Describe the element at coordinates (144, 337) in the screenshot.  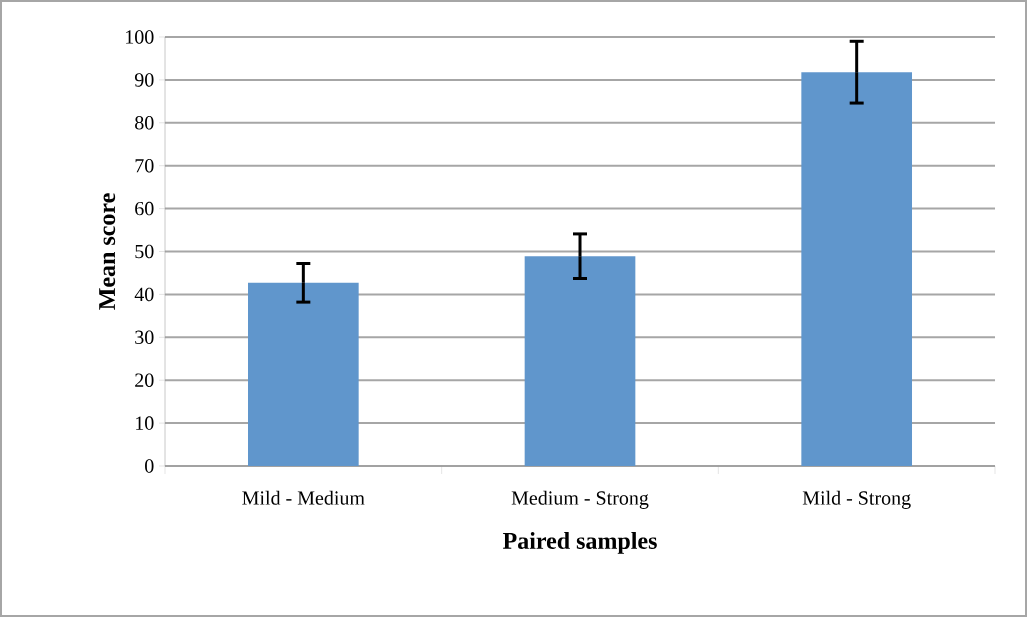
I see `y-tick-label: 30` at that location.